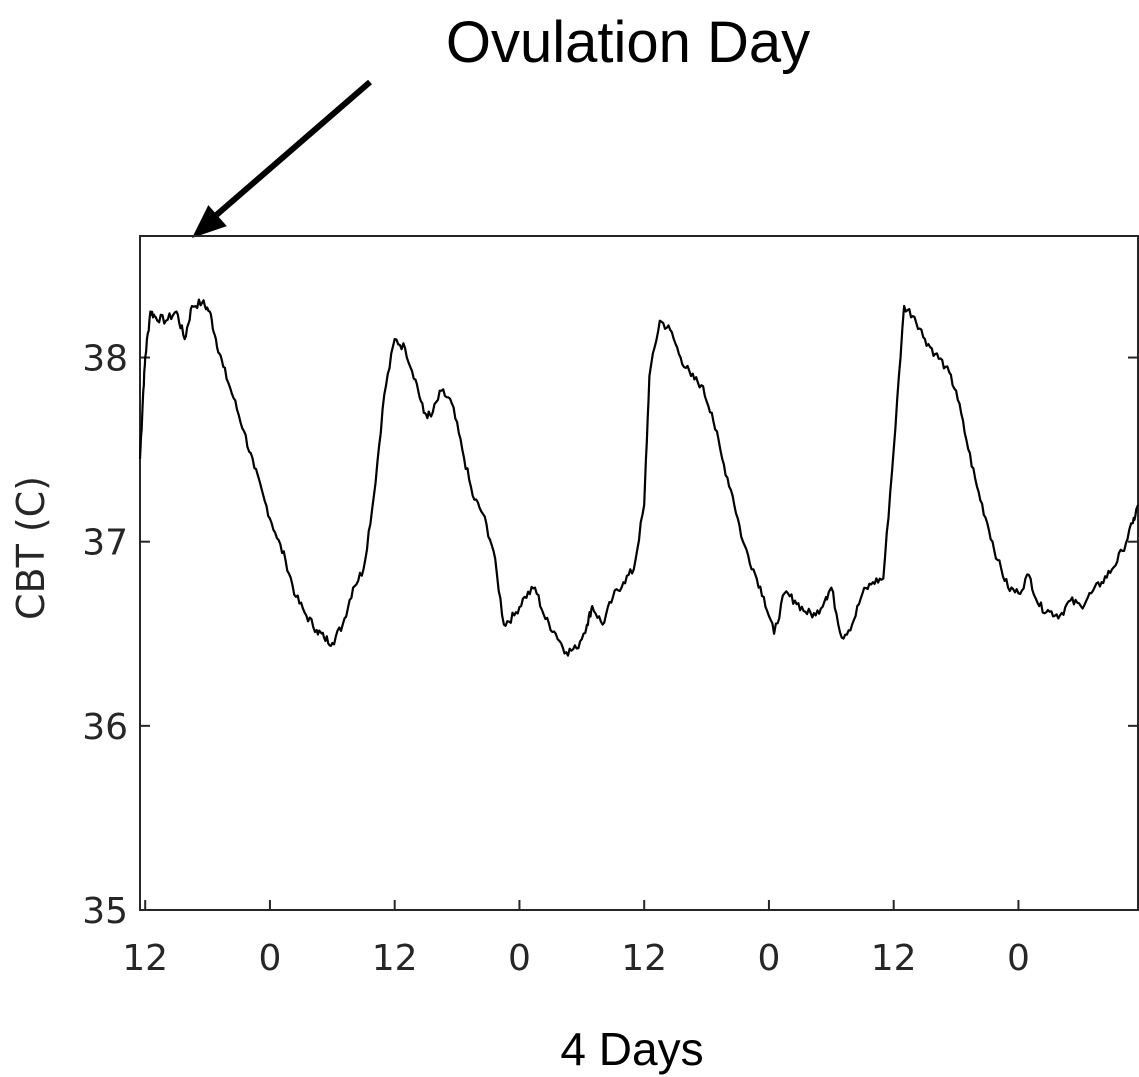 This screenshot has width=1139, height=1077. I want to click on annotation-arrow-head, so click(209, 221).